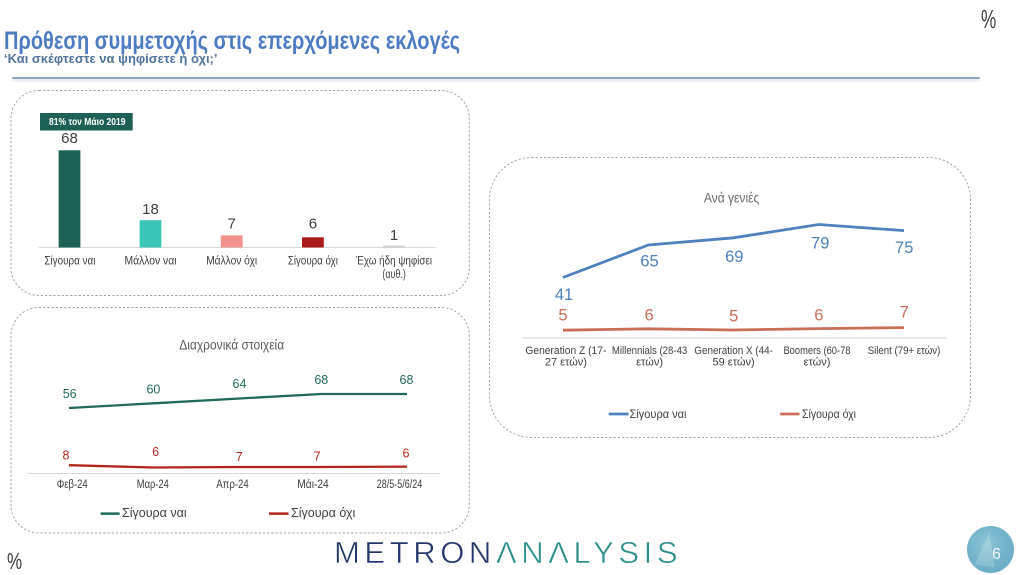 This screenshot has height=575, width=1016. What do you see at coordinates (566, 363) in the screenshot?
I see `svg-text: 27 ετών)` at bounding box center [566, 363].